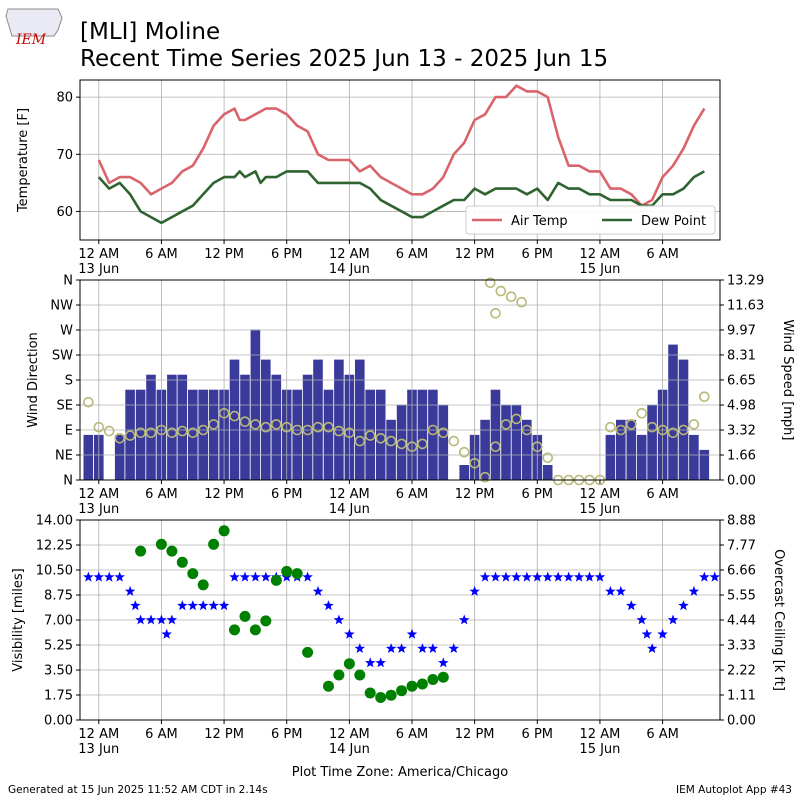 The width and height of the screenshot is (800, 800). What do you see at coordinates (741, 546) in the screenshot?
I see `vis-y2tick-label: 7.77` at bounding box center [741, 546].